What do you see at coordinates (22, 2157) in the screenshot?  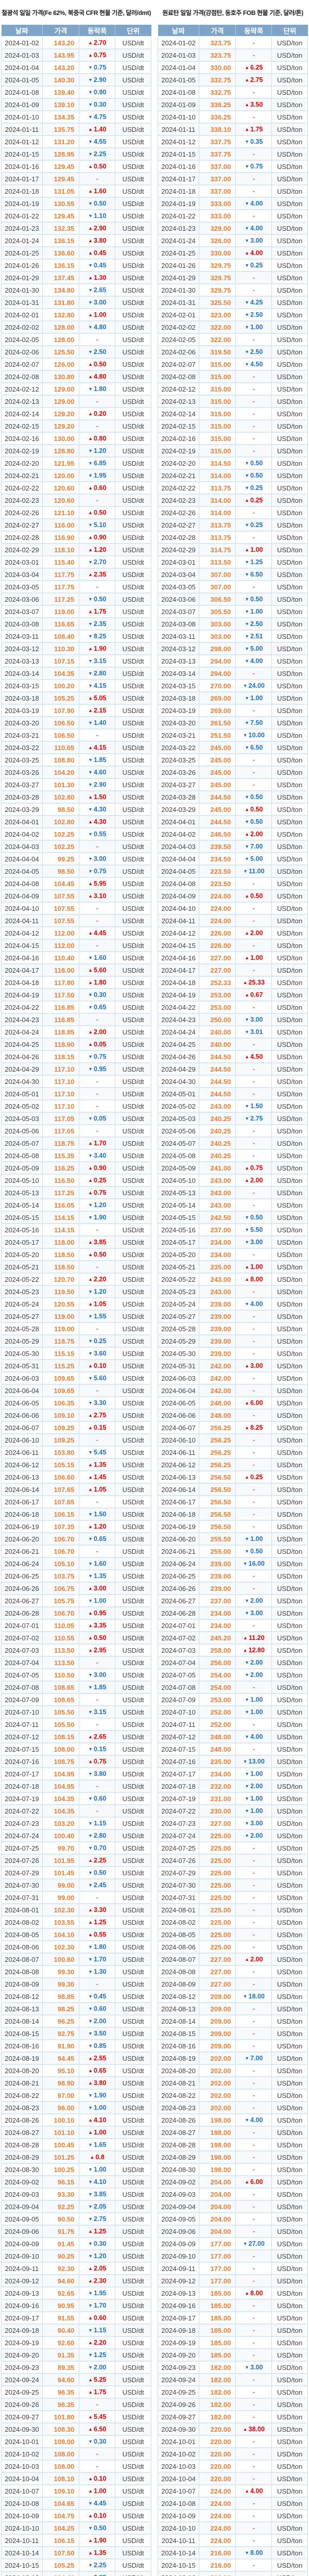 I see `date-cell: 2024-08-29` at bounding box center [22, 2157].